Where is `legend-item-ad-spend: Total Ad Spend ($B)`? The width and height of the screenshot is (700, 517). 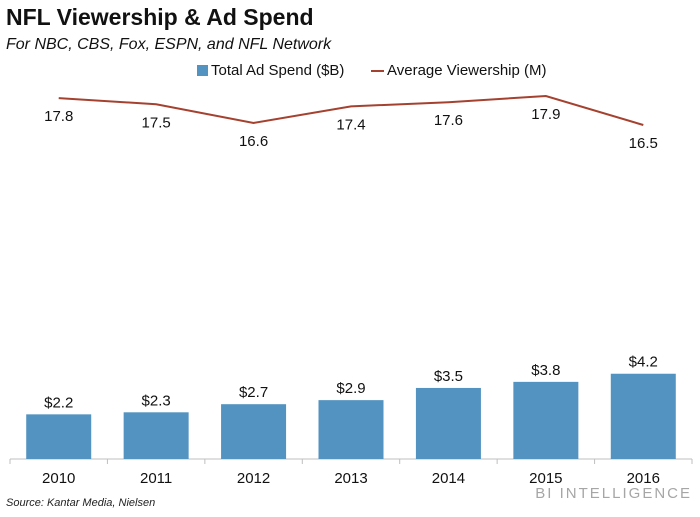
legend-item-ad-spend: Total Ad Spend ($B) is located at coordinates (270, 70).